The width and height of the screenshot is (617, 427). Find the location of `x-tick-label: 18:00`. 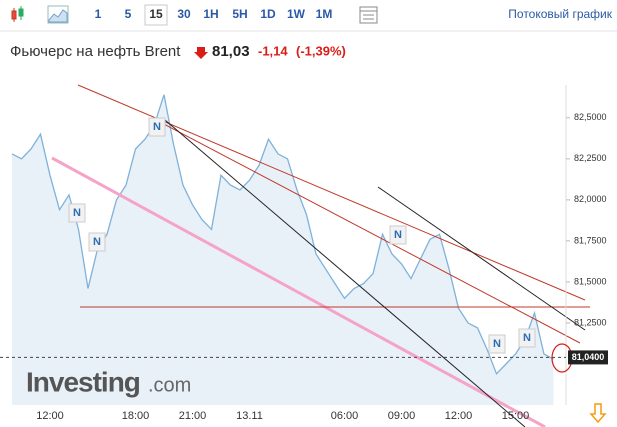

x-tick-label: 18:00 is located at coordinates (136, 416).